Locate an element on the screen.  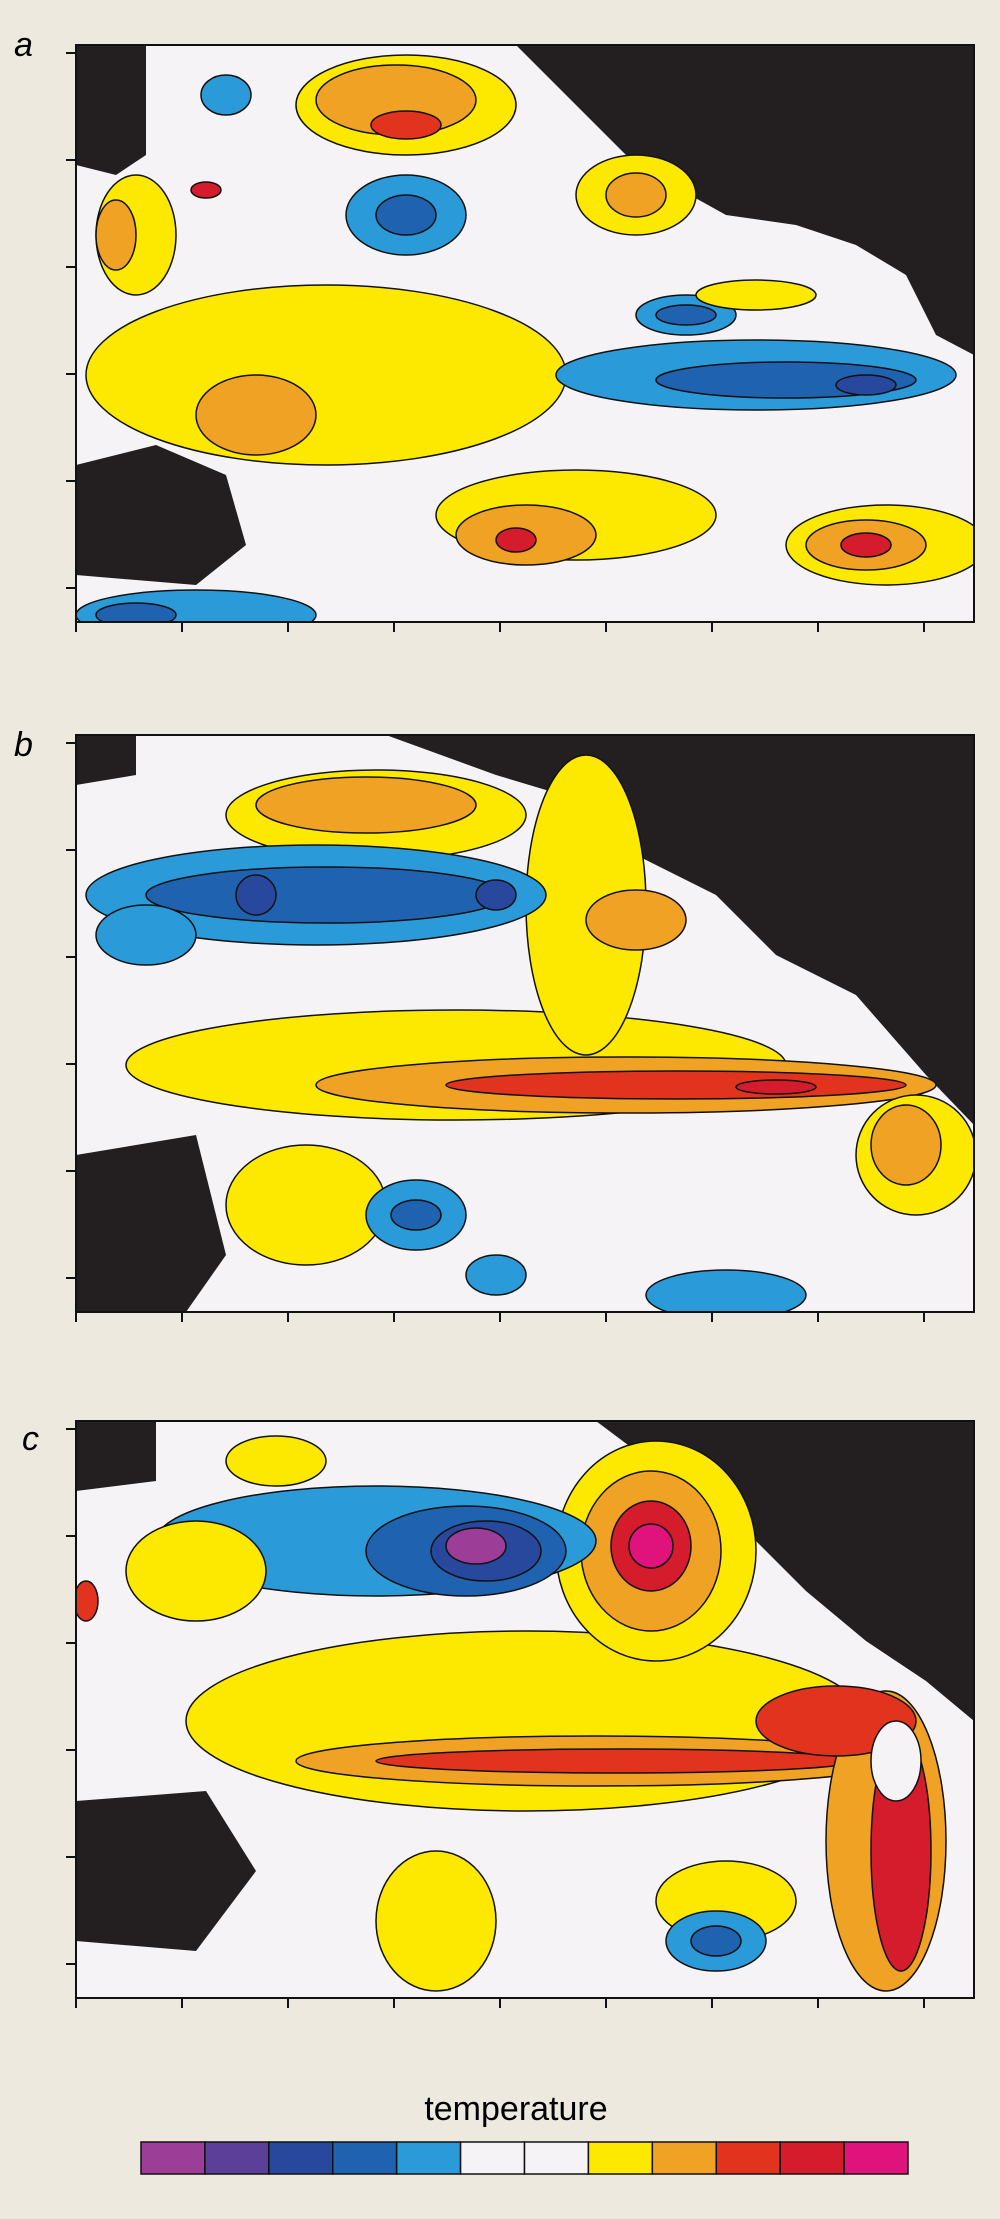
colorbar-label: temperature is located at coordinates (515, 2109).